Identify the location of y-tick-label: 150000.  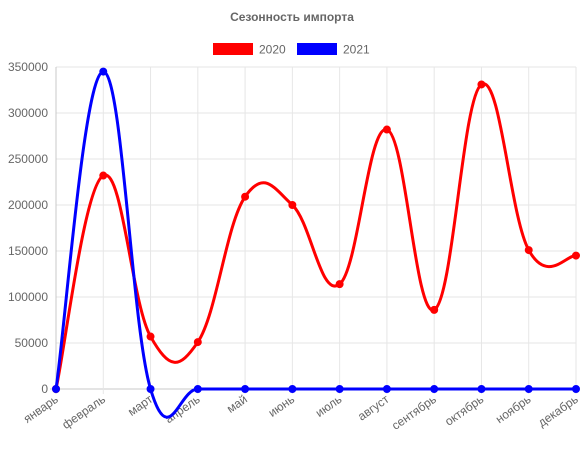
(28, 251).